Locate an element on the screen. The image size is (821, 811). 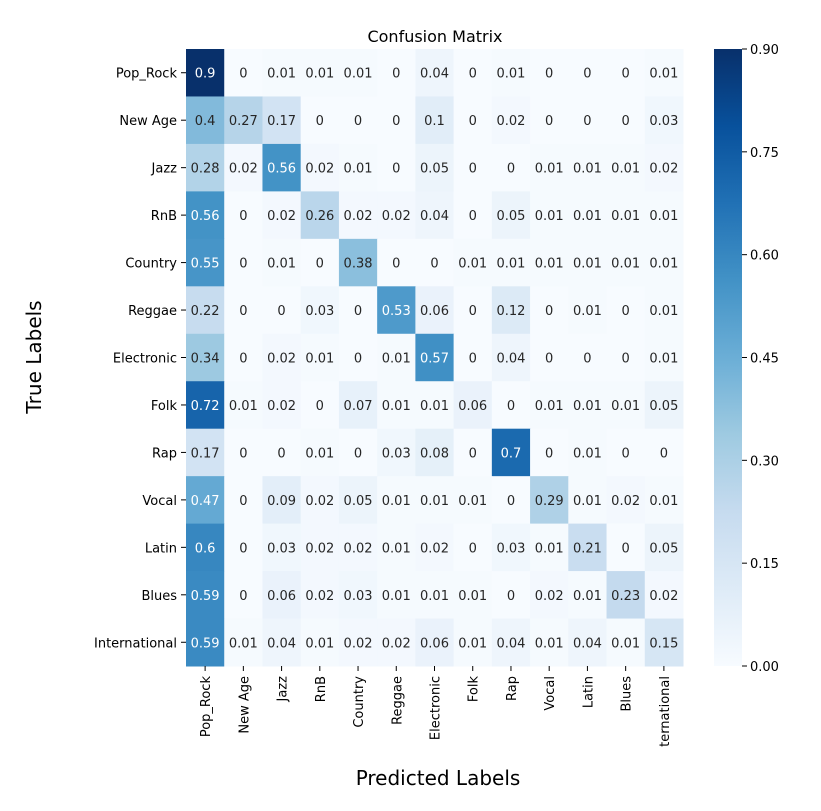
cell-value-label: 0.29 is located at coordinates (549, 501).